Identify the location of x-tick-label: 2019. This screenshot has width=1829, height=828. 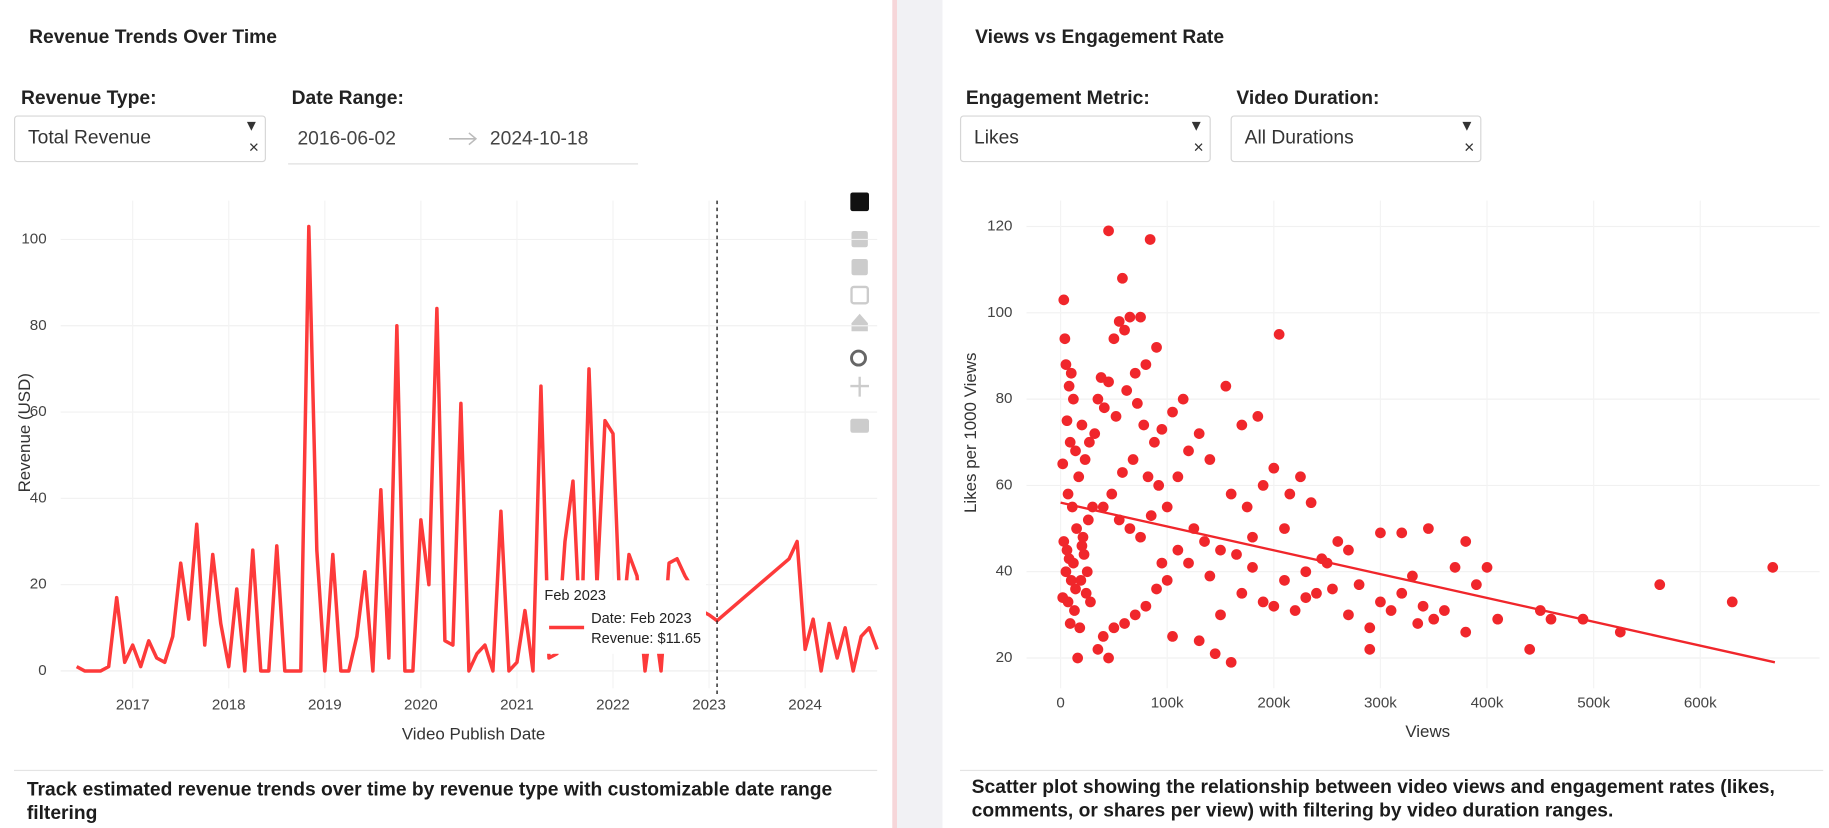
(325, 705).